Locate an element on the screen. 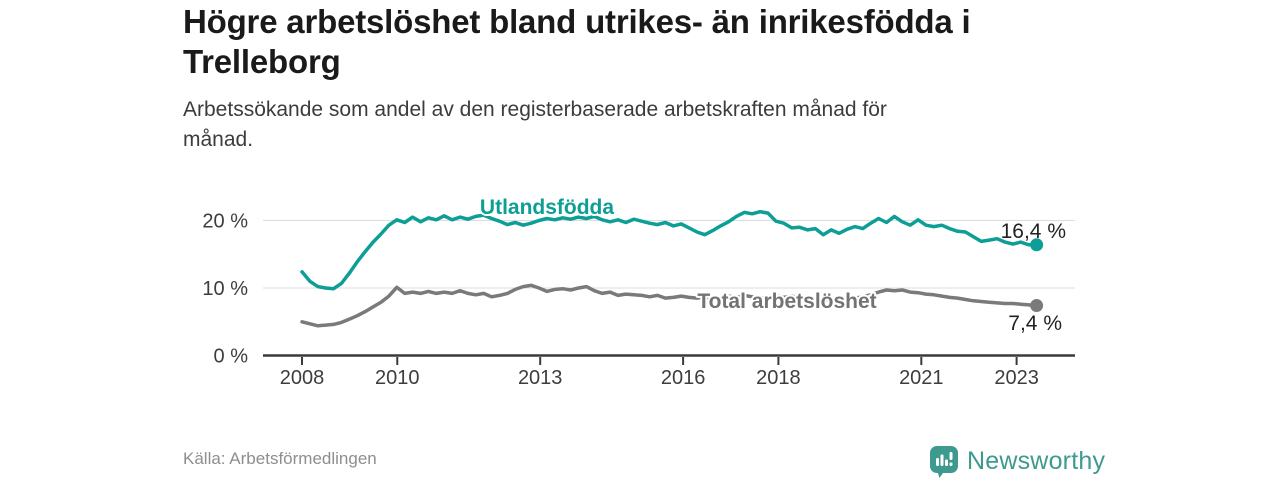 Image resolution: width=1280 pixels, height=480 pixels. x-tick-label-2008: 2008 is located at coordinates (302, 378).